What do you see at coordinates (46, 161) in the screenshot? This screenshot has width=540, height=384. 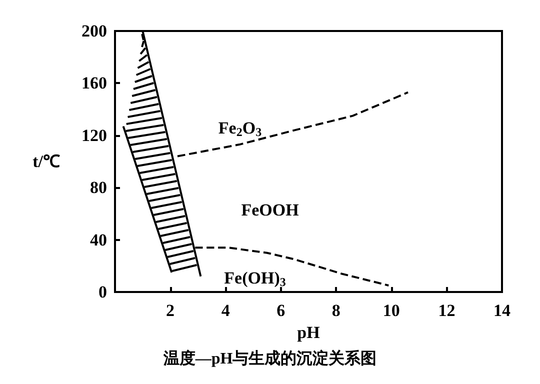 I see `y-axis-title: t/℃` at bounding box center [46, 161].